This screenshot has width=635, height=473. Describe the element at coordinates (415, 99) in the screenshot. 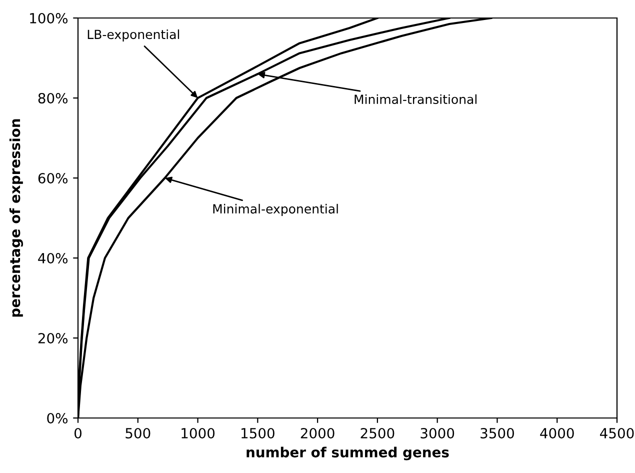

I see `annotation: Minimal-transitional` at that location.